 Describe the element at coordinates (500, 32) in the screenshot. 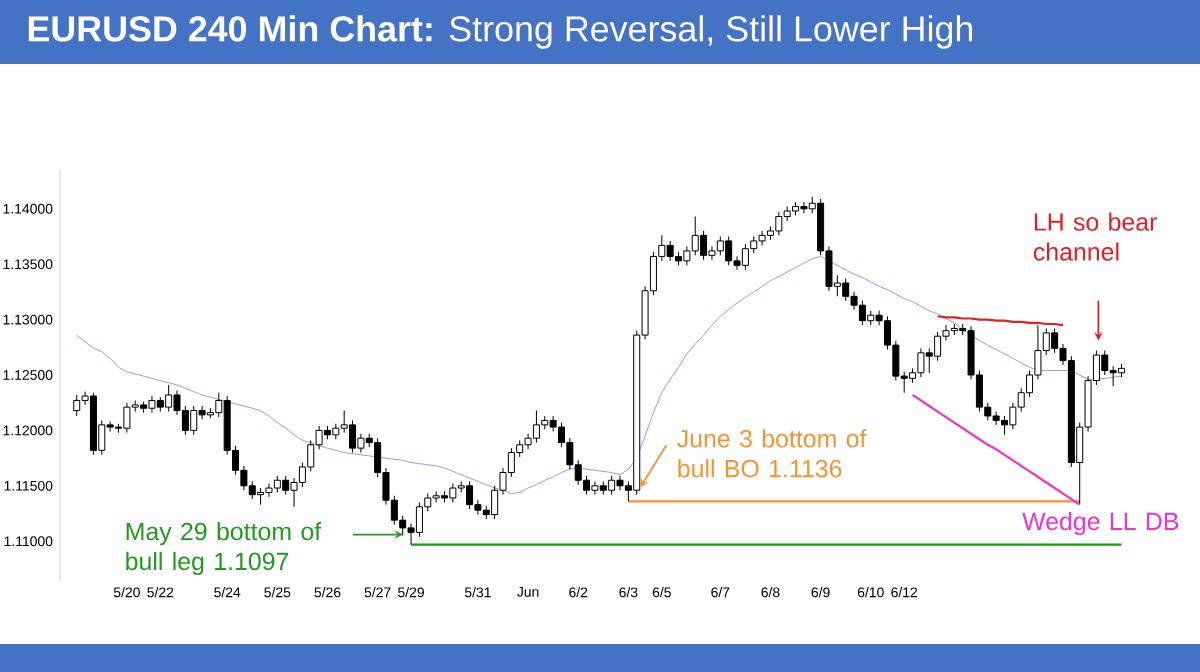

I see `chart-title: EURUSD 240 Min Chart: Strong Reversal, Still Lower High` at that location.